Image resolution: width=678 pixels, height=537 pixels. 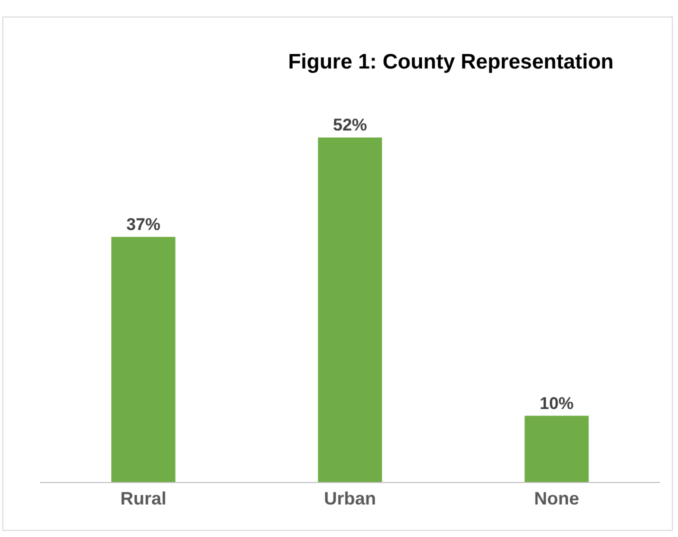 I want to click on x-tick-label: Rural, so click(x=143, y=498).